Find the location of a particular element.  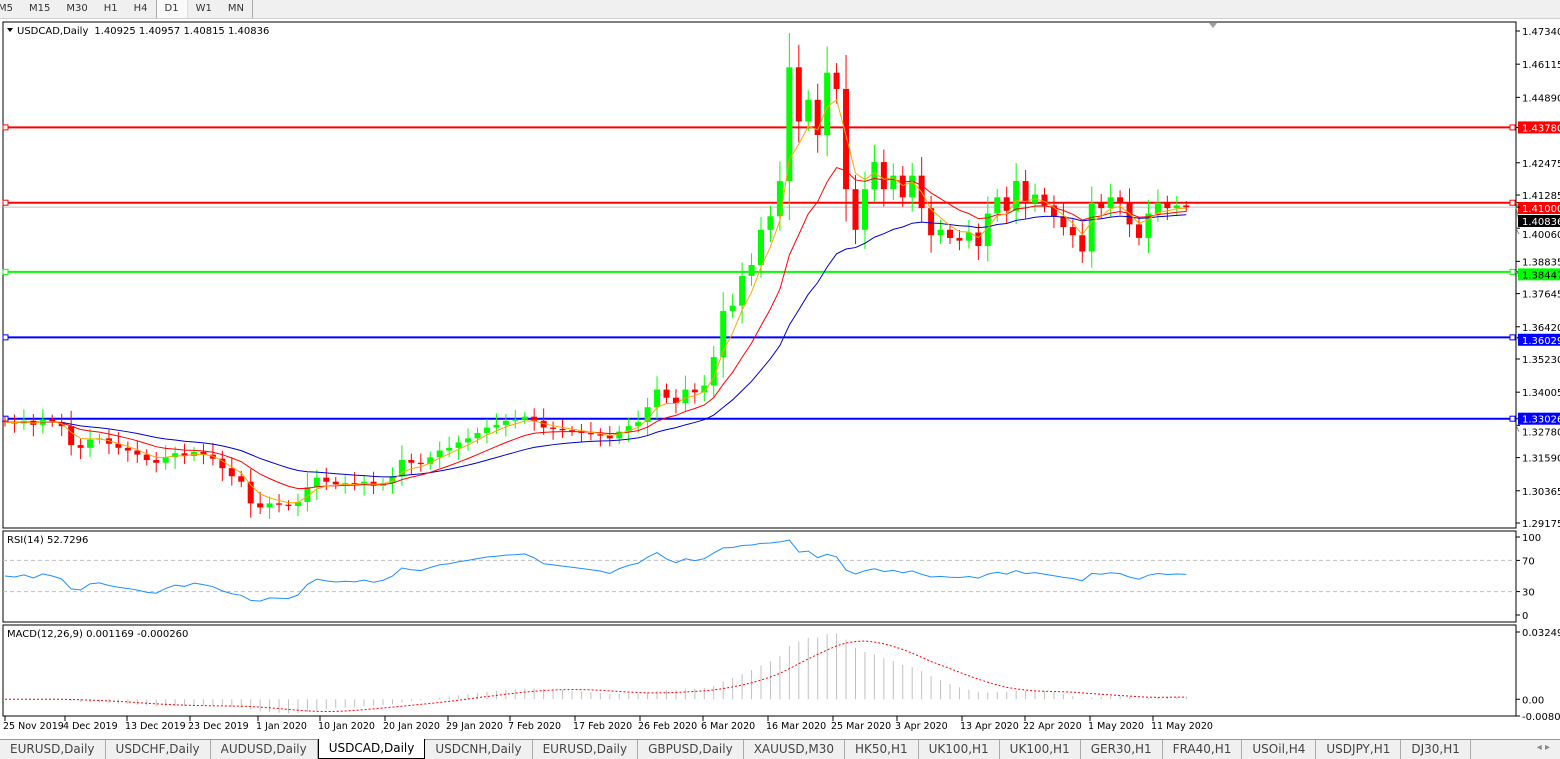

tf-M5: M5 is located at coordinates (6, 8).